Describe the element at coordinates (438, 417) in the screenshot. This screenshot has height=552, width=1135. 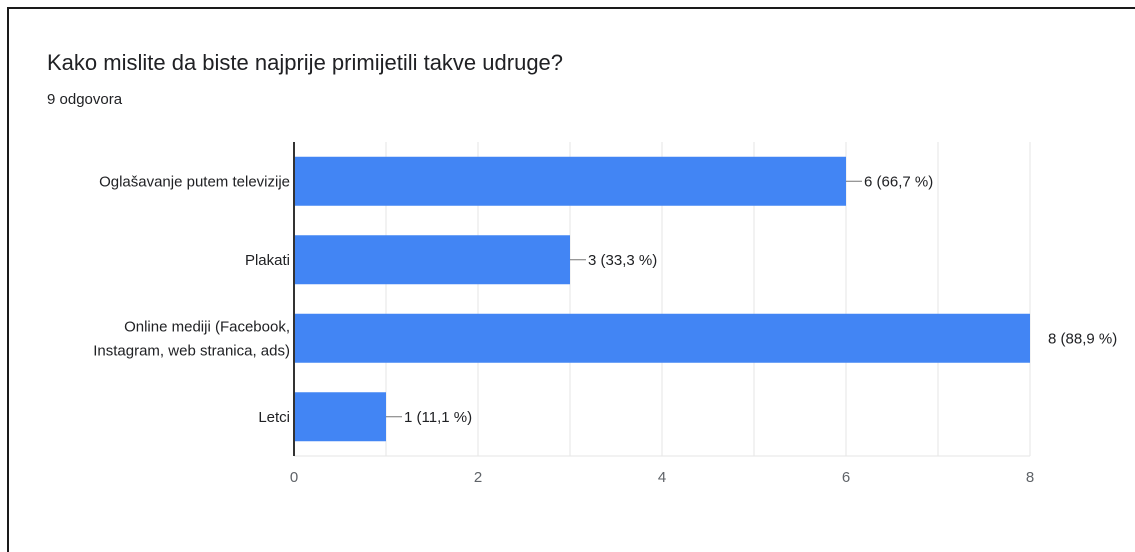
I see `data-label: 1 (11,1 %)` at that location.